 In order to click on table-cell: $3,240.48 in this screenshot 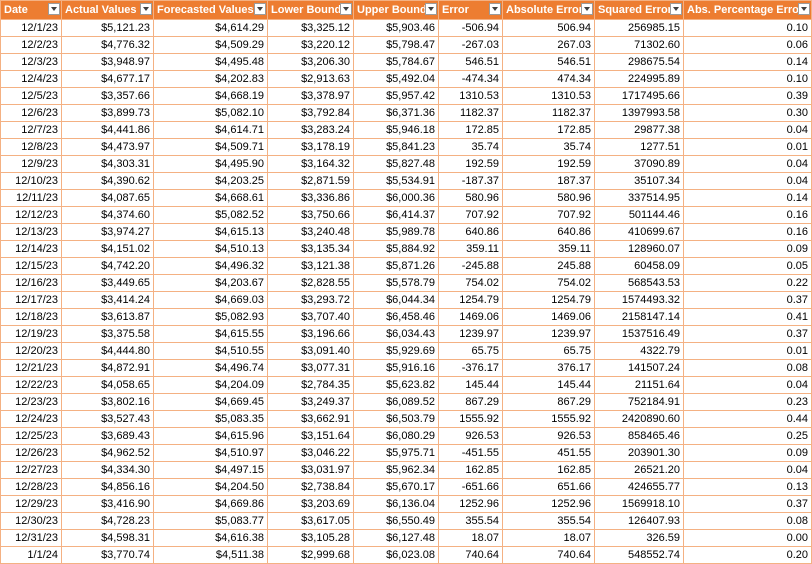, I will do `click(310, 232)`.